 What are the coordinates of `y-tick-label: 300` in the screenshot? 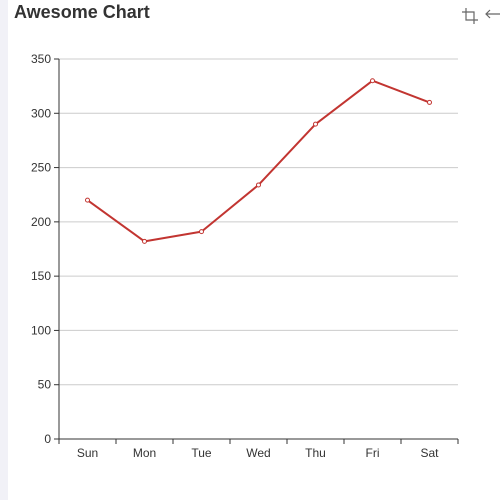 It's located at (41, 113).